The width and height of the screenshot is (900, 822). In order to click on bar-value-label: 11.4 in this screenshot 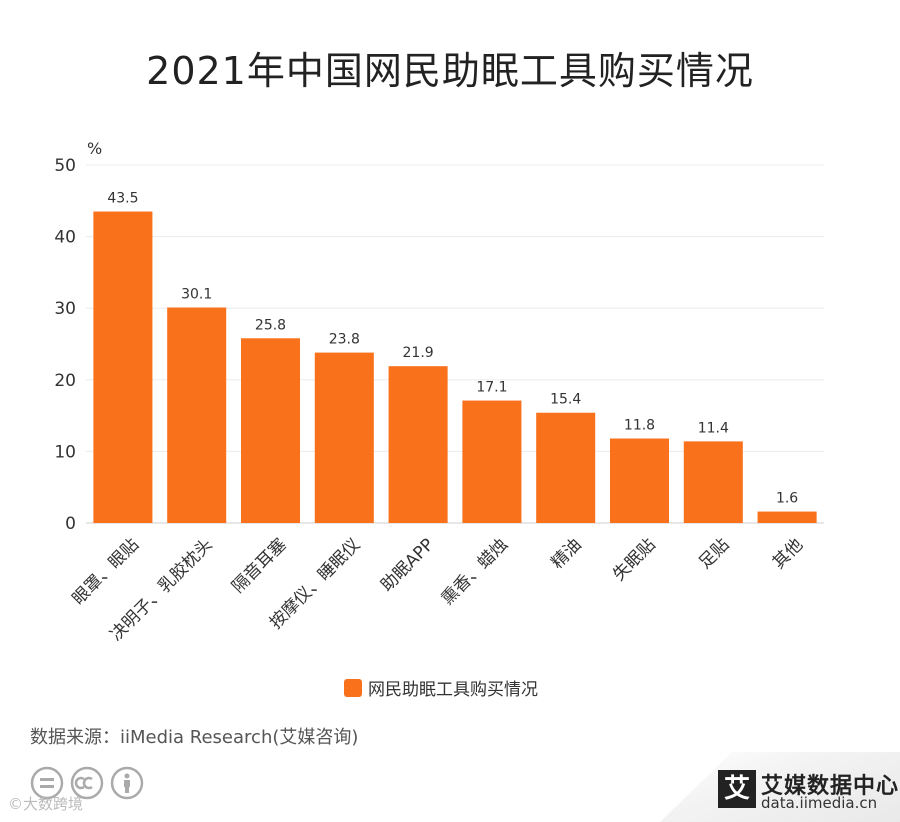, I will do `click(713, 428)`.